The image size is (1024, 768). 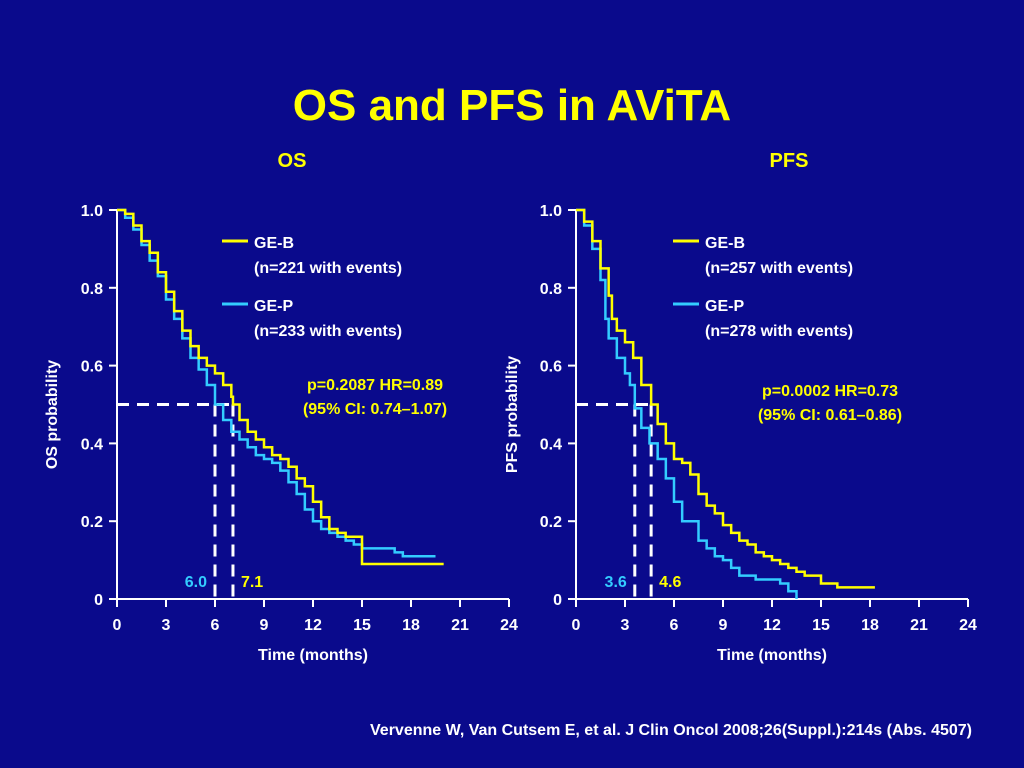 What do you see at coordinates (551, 367) in the screenshot?
I see `pfs-y-tick-label: 0.6` at bounding box center [551, 367].